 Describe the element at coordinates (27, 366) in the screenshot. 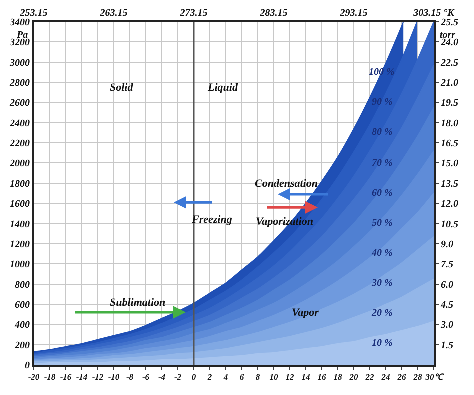

I see `y-tick-label: 0` at that location.